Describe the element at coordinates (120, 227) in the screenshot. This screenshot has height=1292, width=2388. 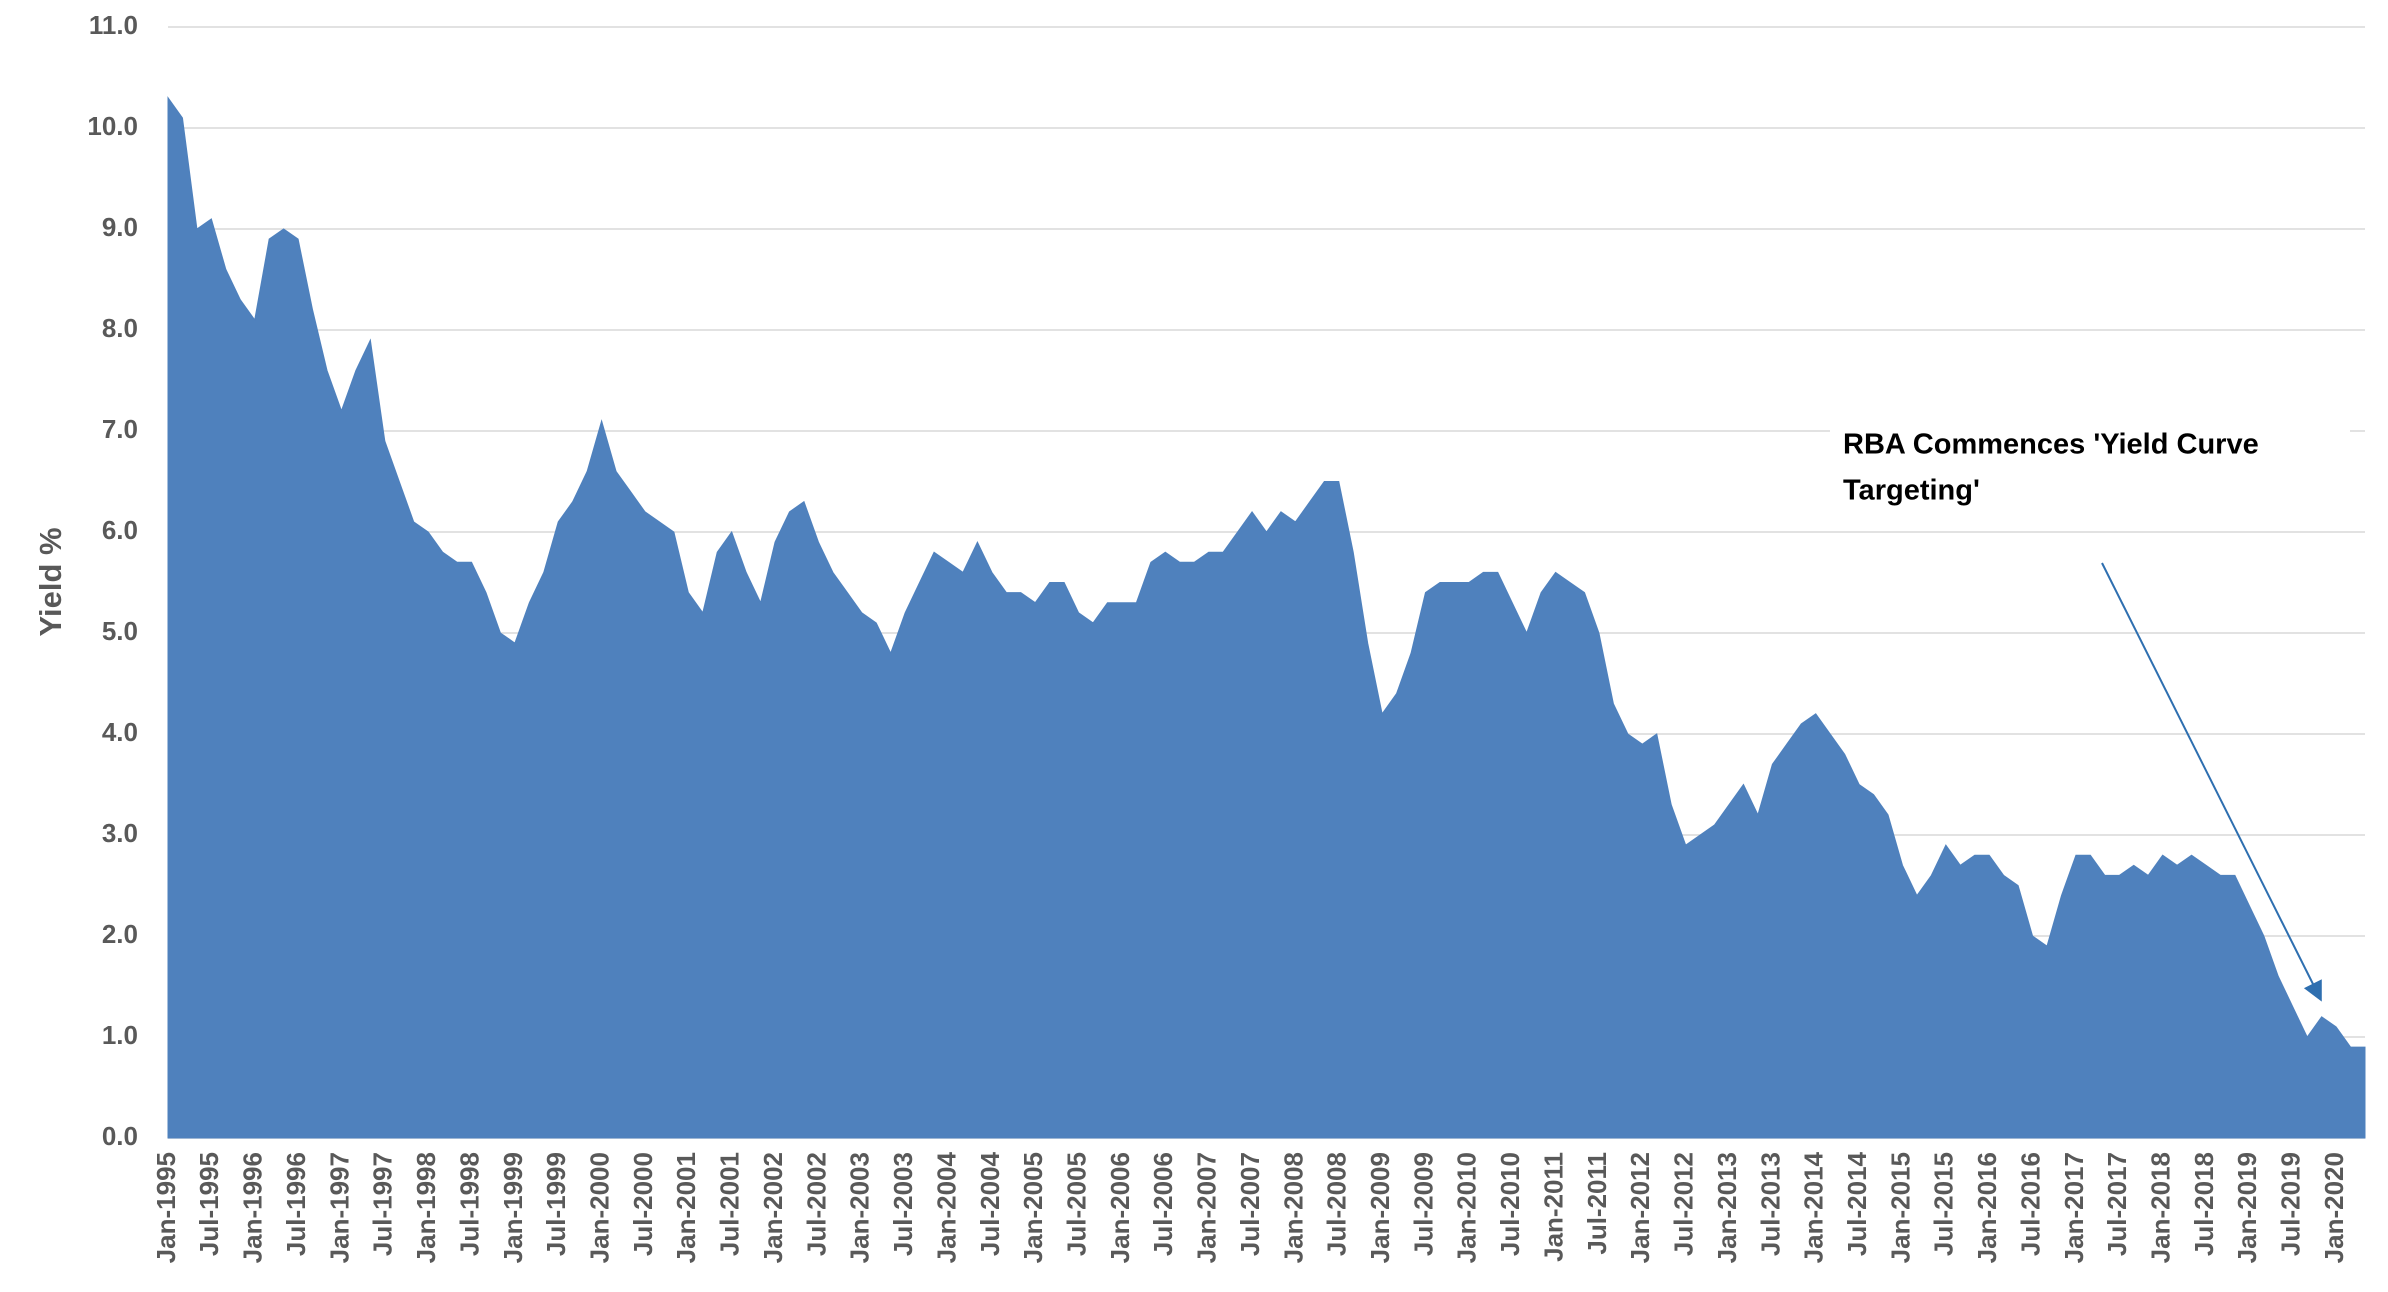
I see `y-tick-label: 9.0` at that location.